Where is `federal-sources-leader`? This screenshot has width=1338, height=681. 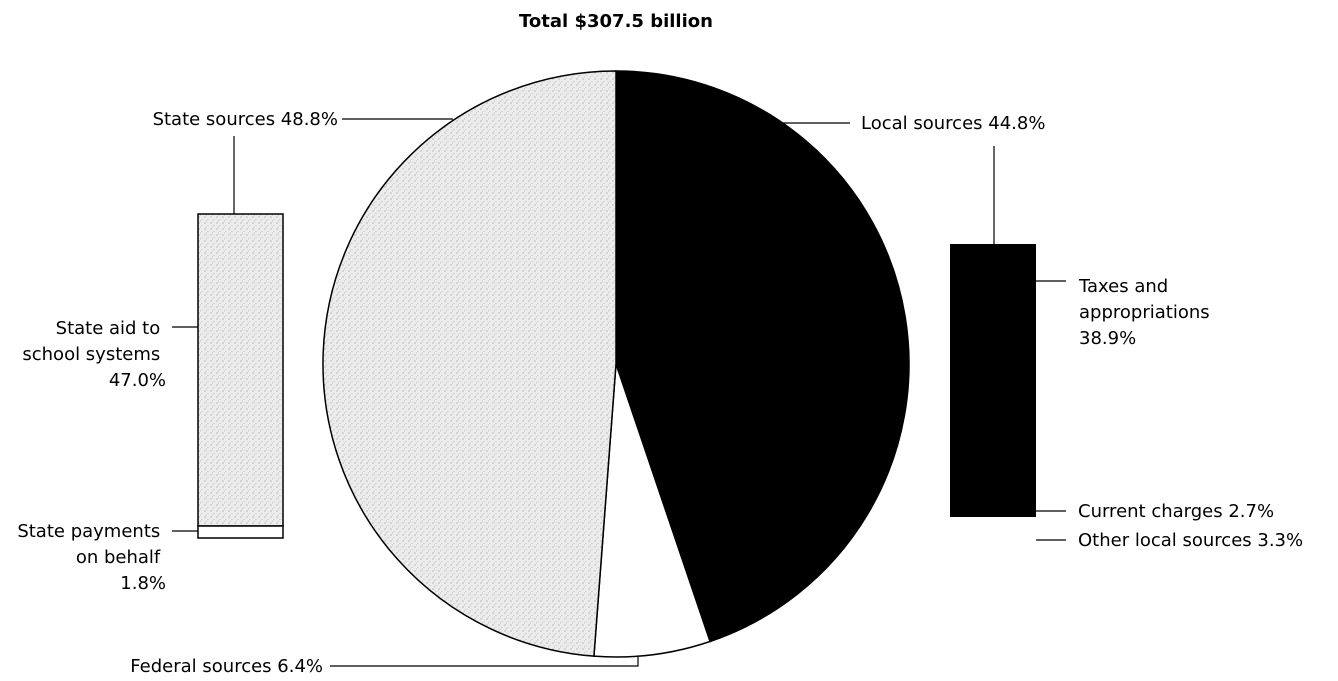 federal-sources-leader is located at coordinates (484, 662).